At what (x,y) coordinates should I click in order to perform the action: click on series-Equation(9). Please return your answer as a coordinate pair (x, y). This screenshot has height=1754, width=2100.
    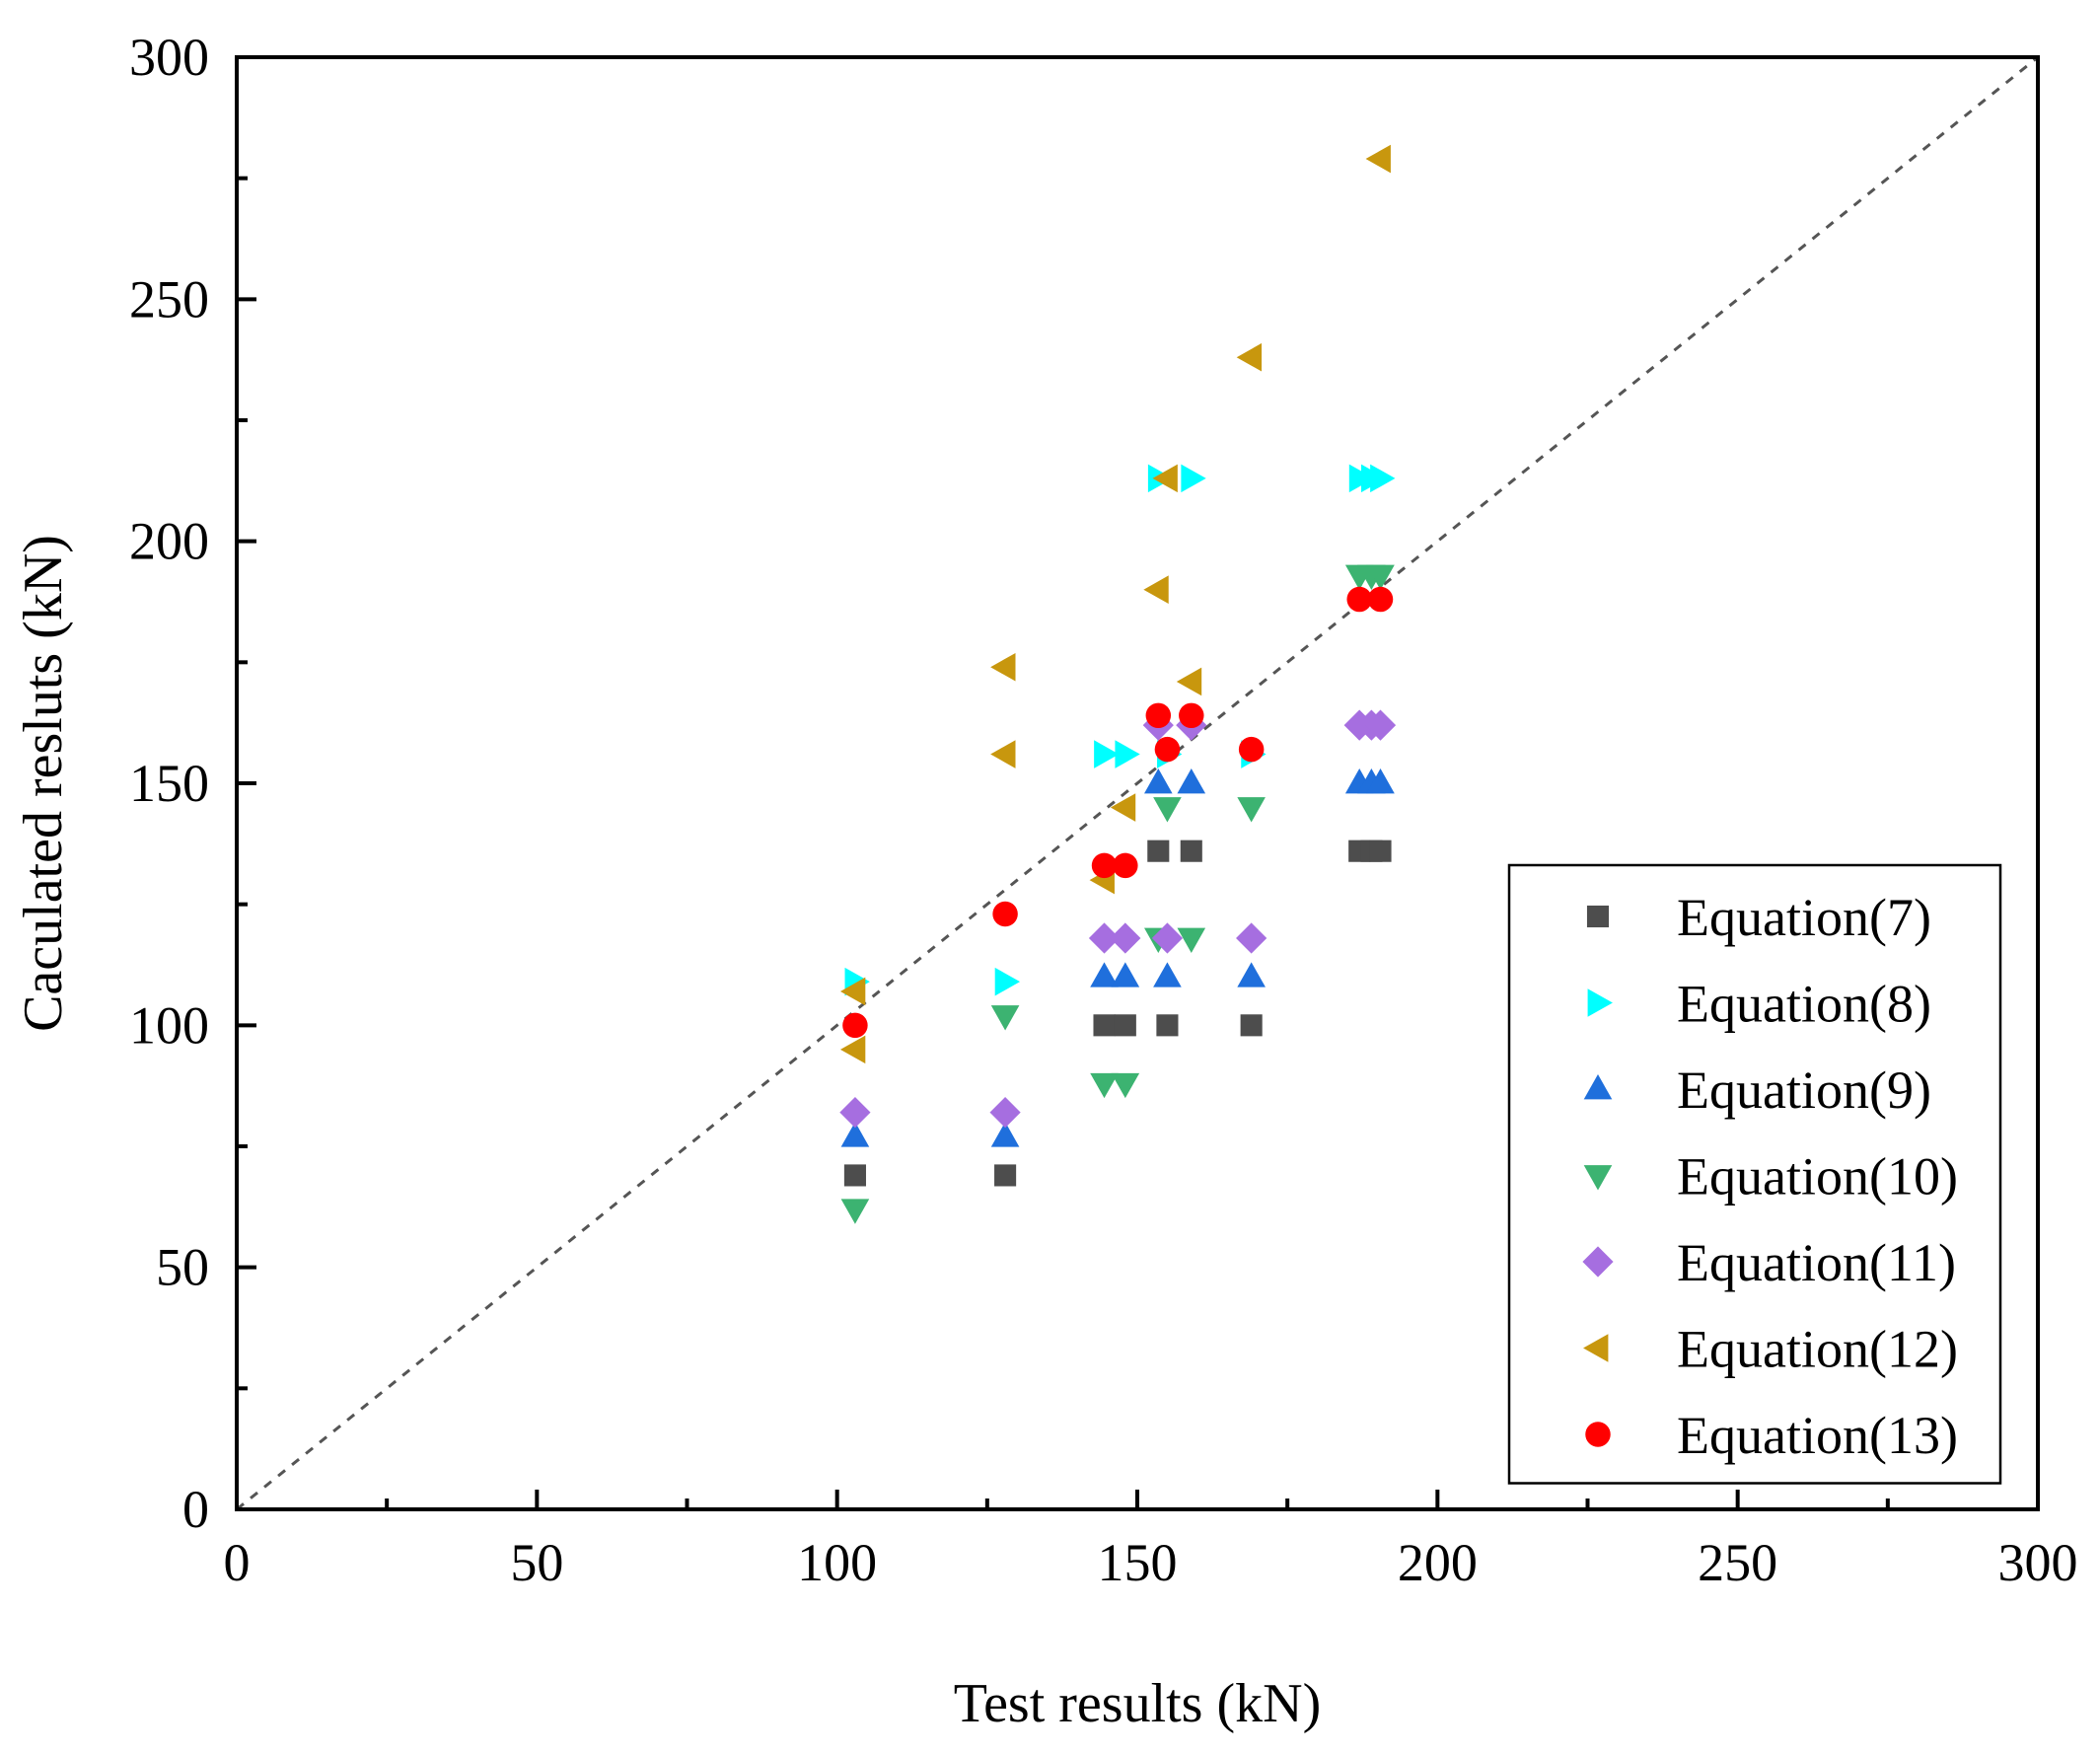
    Looking at the image, I should click on (1117, 957).